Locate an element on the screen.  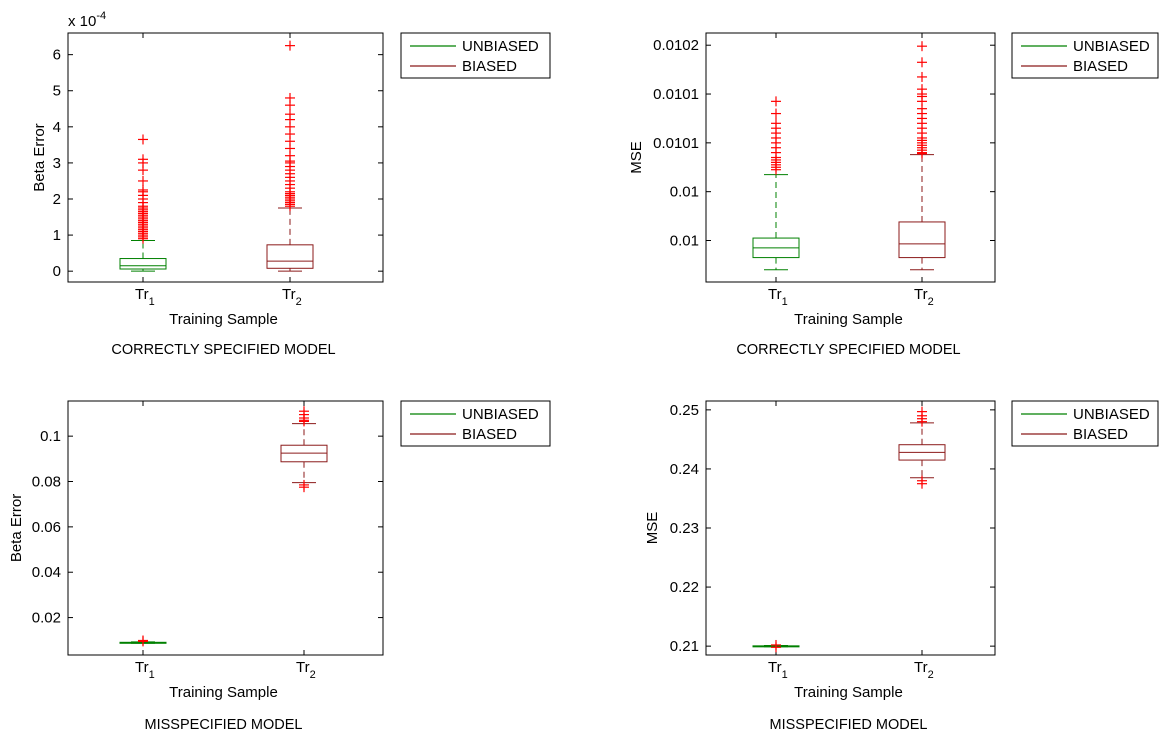
y-tick-label: 0.24 is located at coordinates (684, 469).